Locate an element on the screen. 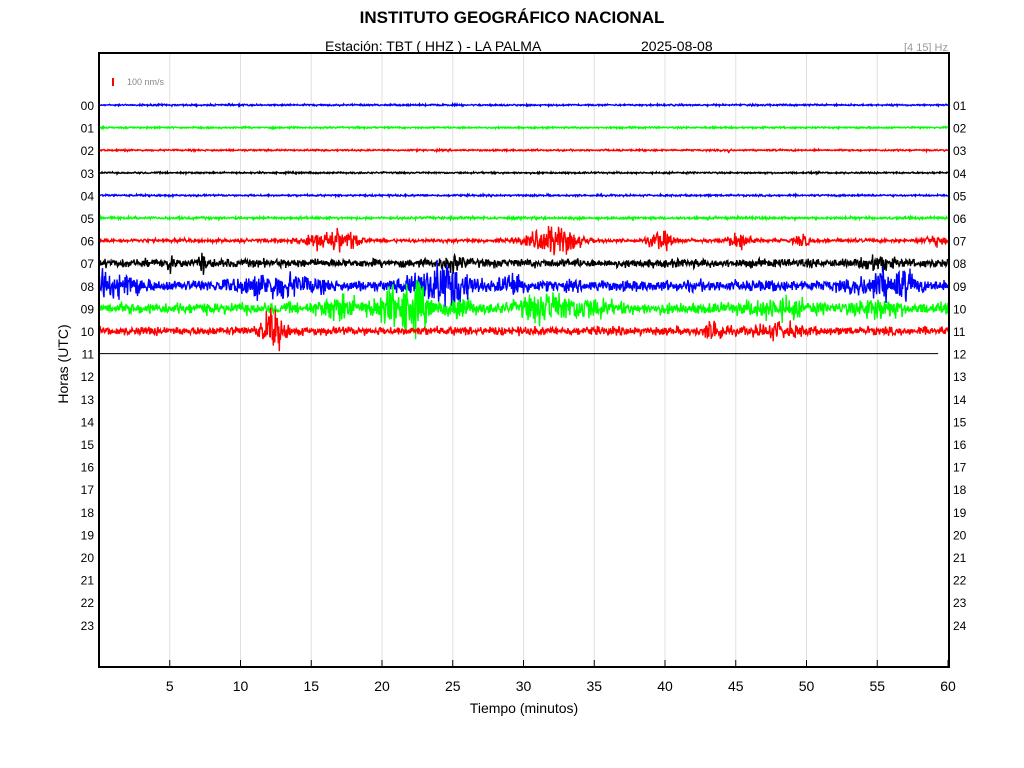 Image resolution: width=1024 pixels, height=768 pixels. hour-tick-right: 23 is located at coordinates (960, 603).